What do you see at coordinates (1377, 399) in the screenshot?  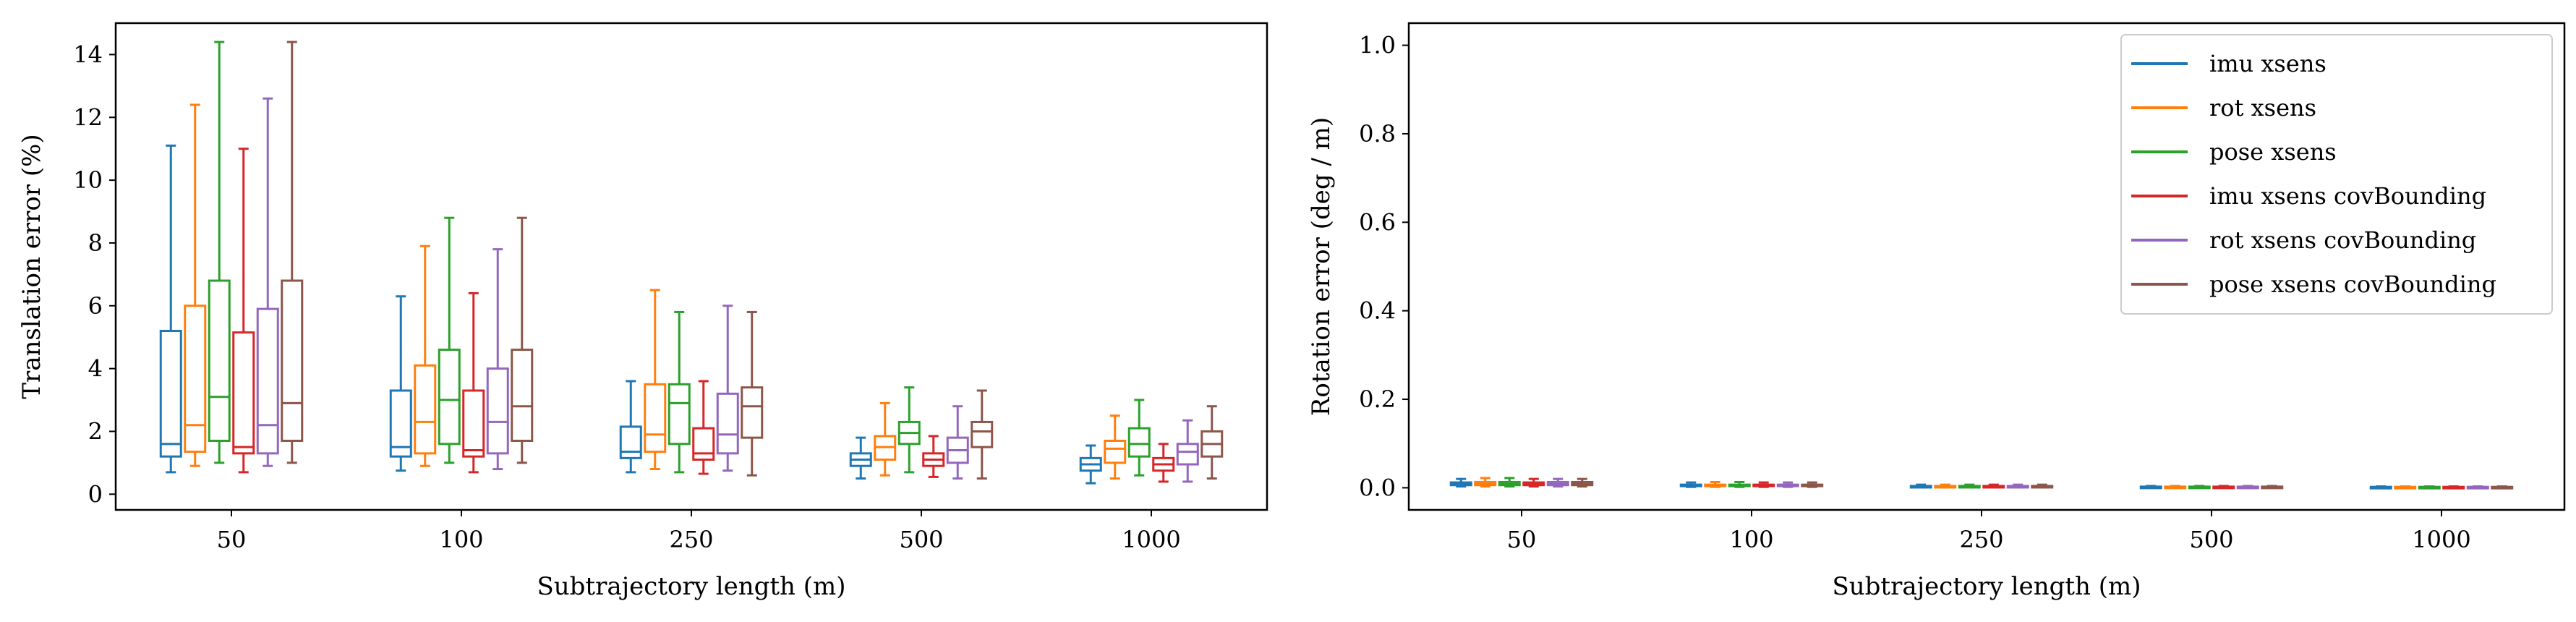 I see `y-tick-label: 0.2` at bounding box center [1377, 399].